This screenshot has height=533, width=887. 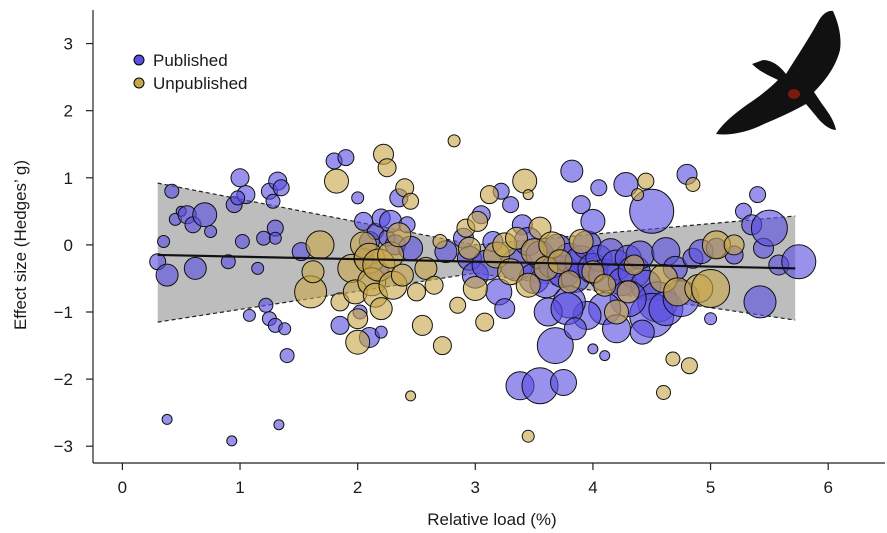 I want to click on x-tick-label: 6, so click(x=827, y=487).